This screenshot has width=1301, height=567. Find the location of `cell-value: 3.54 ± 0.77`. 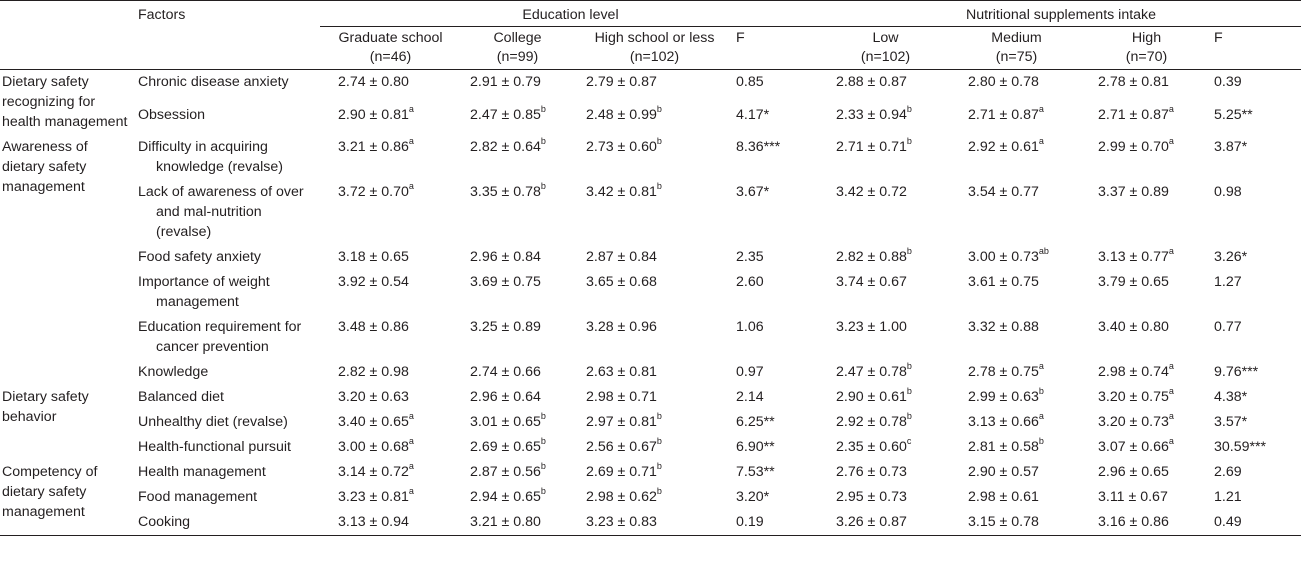

cell-value: 3.54 ± 0.77 is located at coordinates (1003, 192).